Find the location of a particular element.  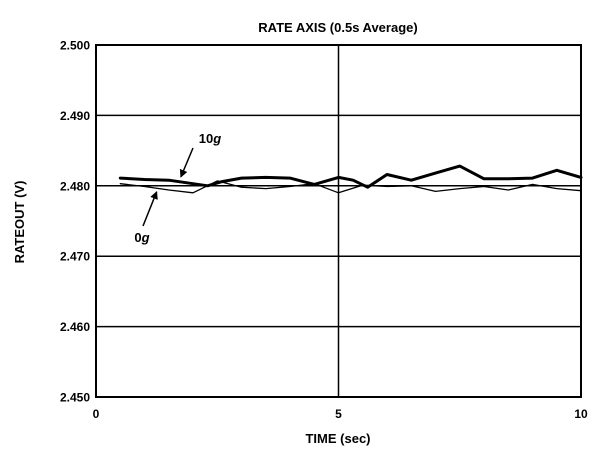

annotation-label: 10g is located at coordinates (210, 138).